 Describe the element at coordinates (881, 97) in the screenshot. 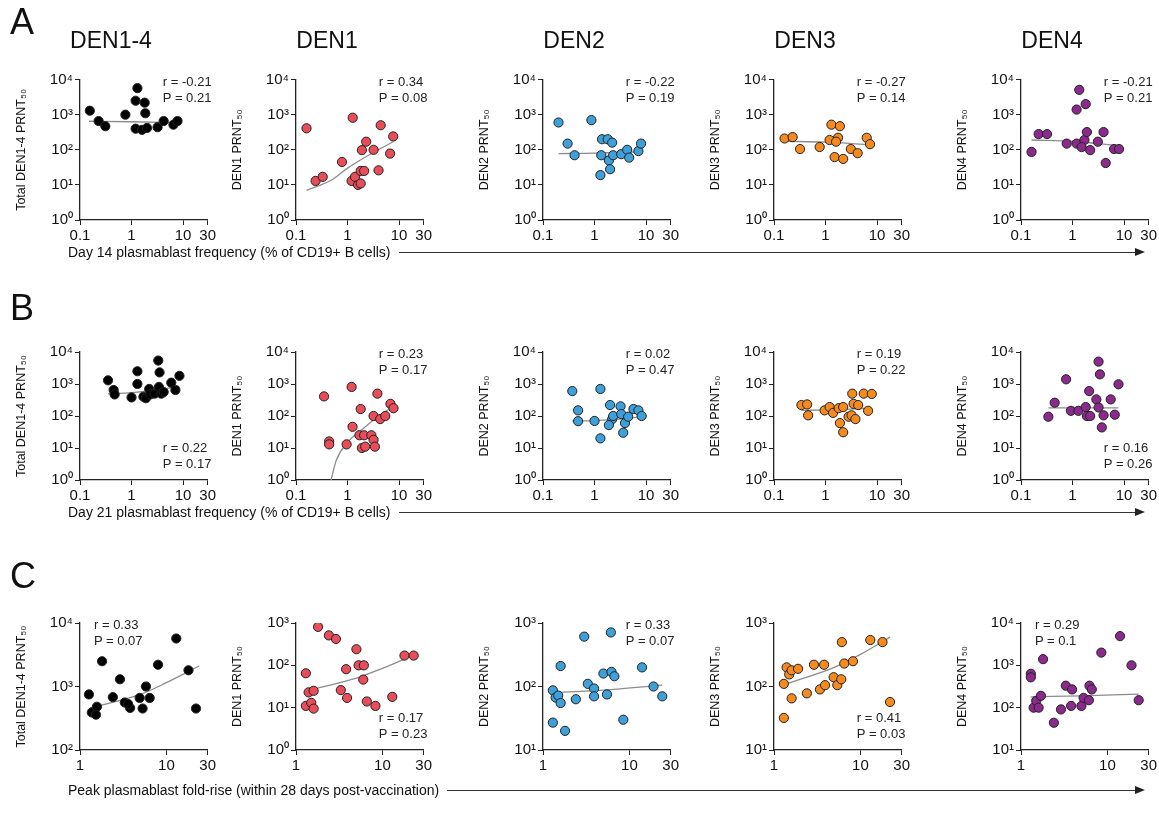

I see `annotation: P = 0.14` at that location.